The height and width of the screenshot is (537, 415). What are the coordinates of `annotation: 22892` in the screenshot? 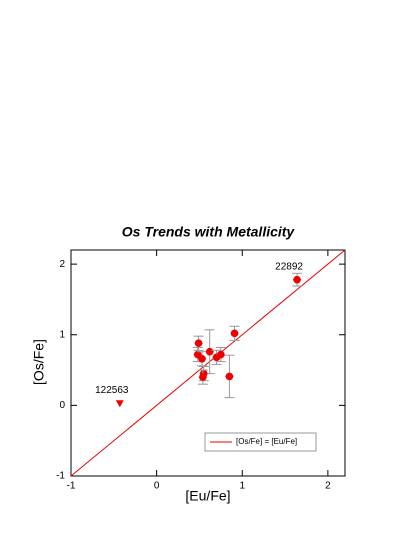 It's located at (289, 266).